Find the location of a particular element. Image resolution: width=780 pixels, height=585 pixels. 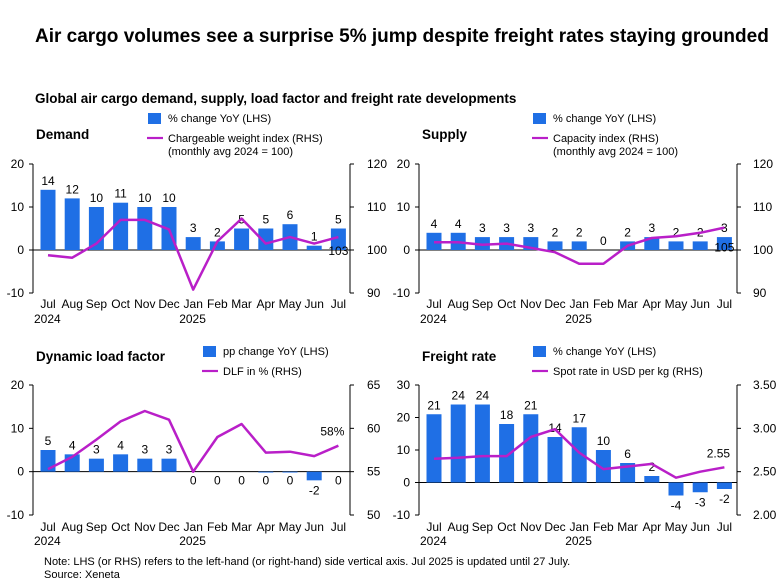

panel1-x-tick-label: Nov is located at coordinates (144, 304).